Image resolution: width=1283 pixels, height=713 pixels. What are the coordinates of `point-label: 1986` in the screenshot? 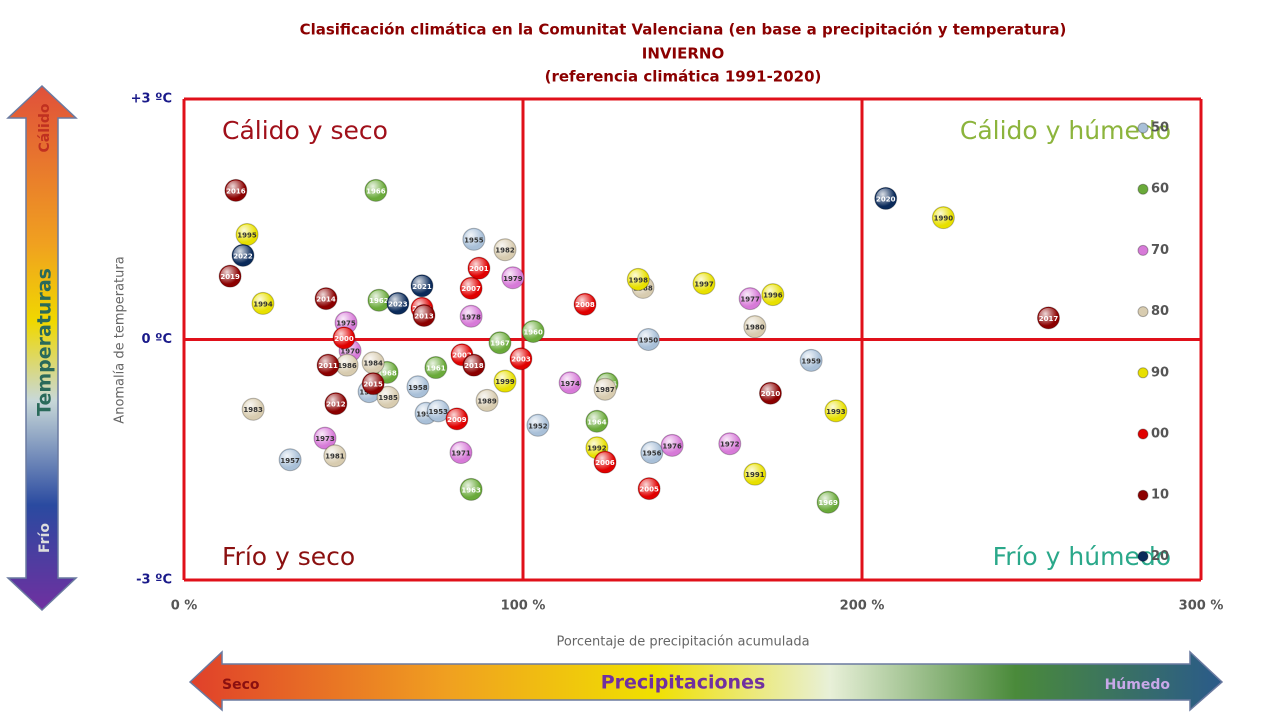 It's located at (347, 366).